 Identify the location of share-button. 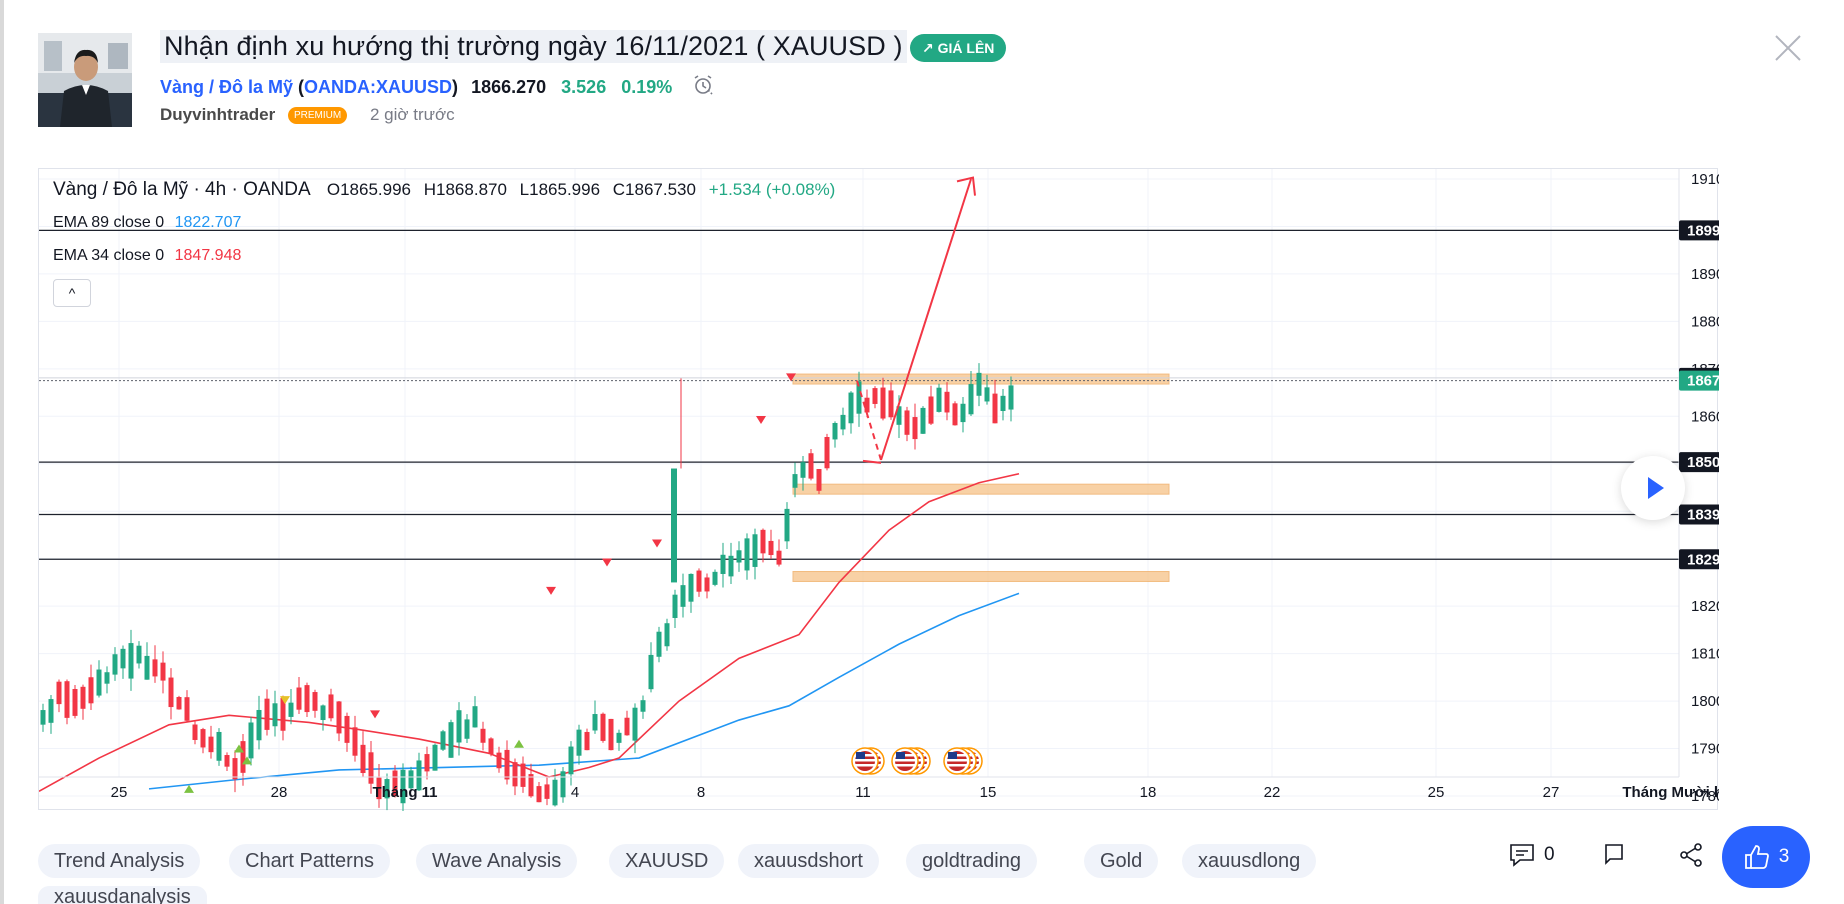
(1691, 855).